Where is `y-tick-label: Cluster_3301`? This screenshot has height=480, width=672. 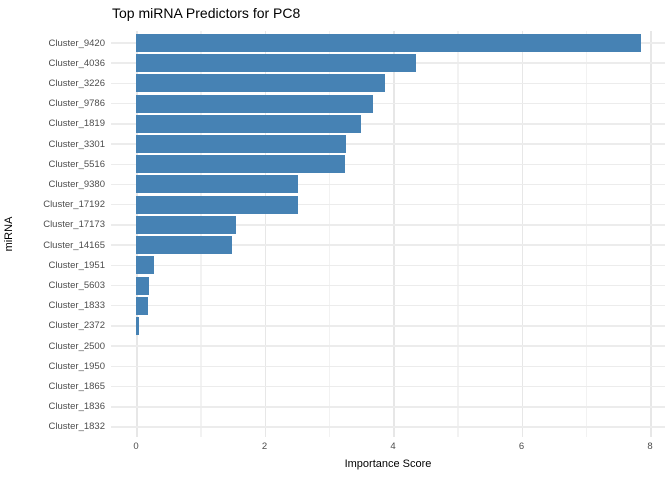
y-tick-label: Cluster_3301 is located at coordinates (76, 144).